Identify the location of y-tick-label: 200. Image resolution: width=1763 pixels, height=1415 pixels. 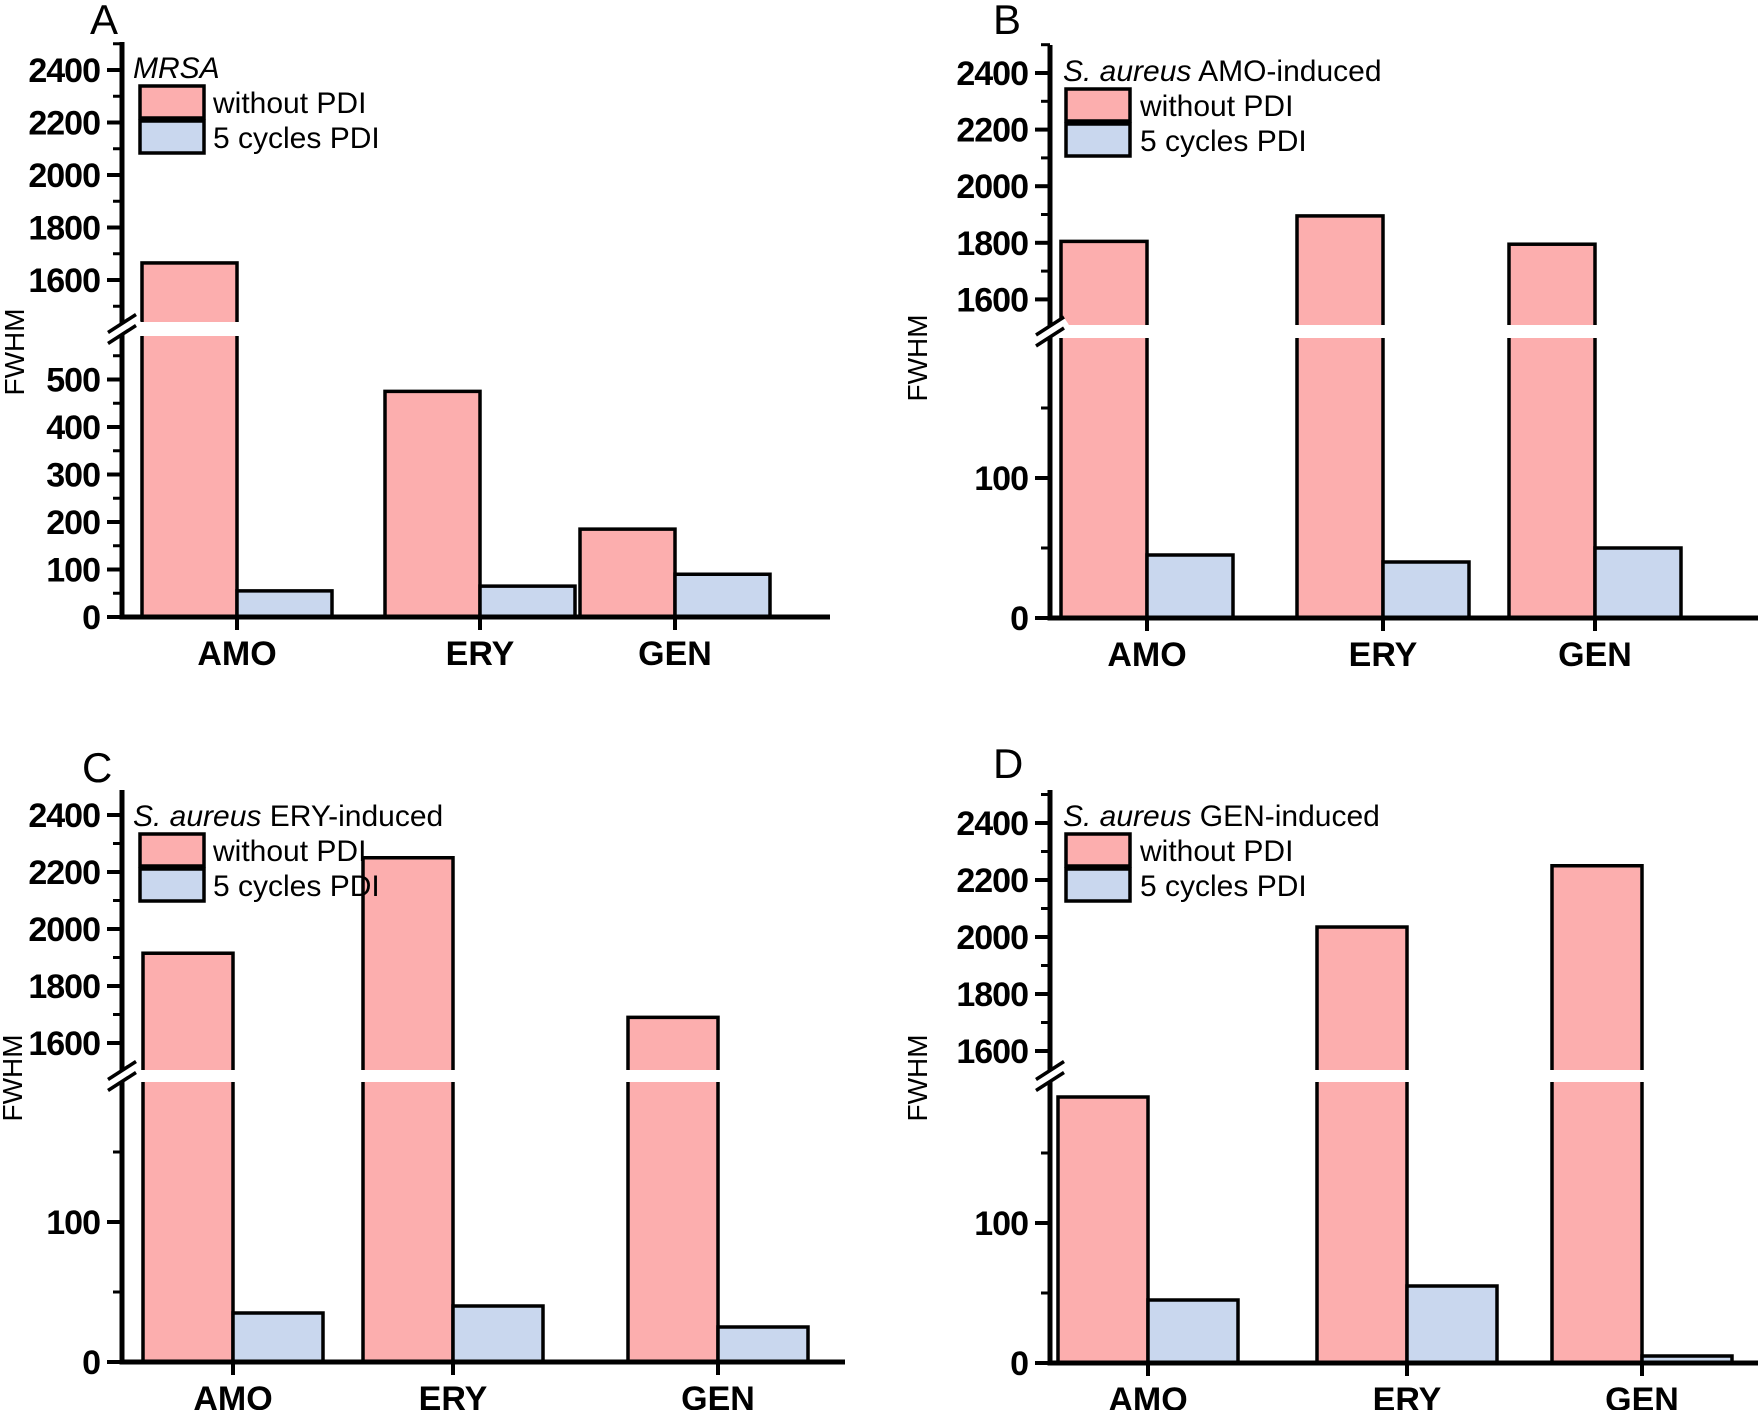
(73, 523).